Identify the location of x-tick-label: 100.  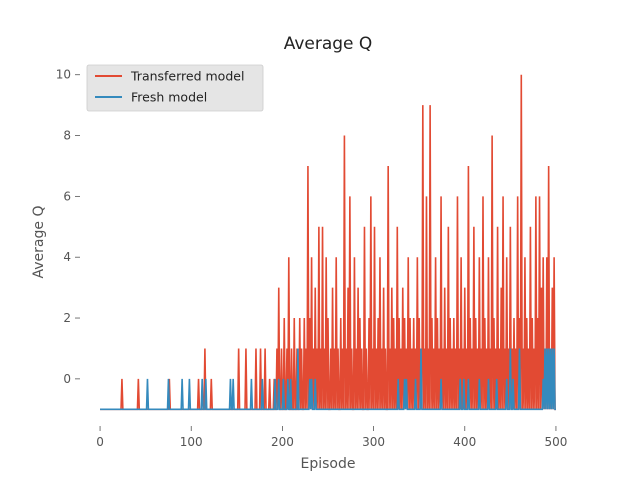
(191, 442).